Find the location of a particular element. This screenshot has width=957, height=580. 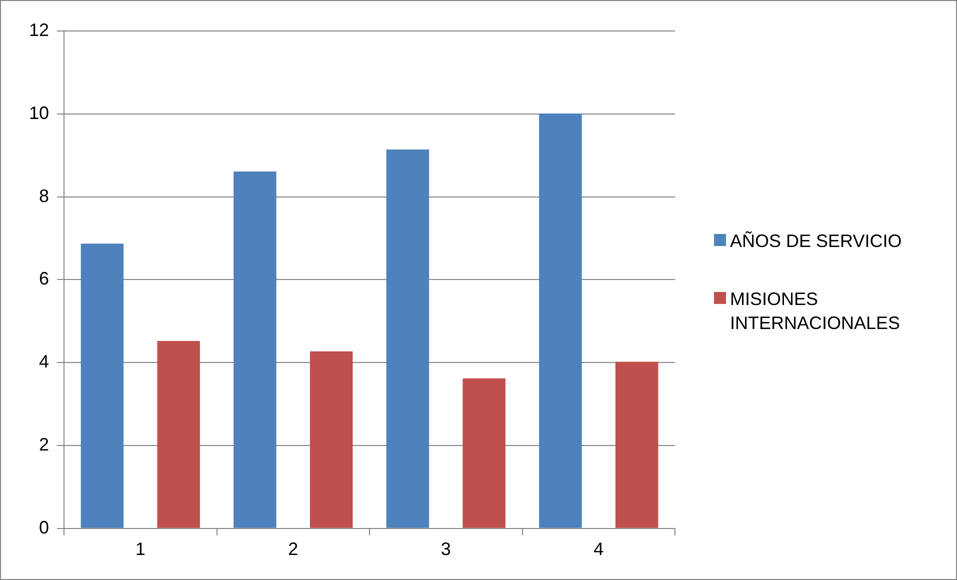

y-tick-label: 12 is located at coordinates (39, 30).